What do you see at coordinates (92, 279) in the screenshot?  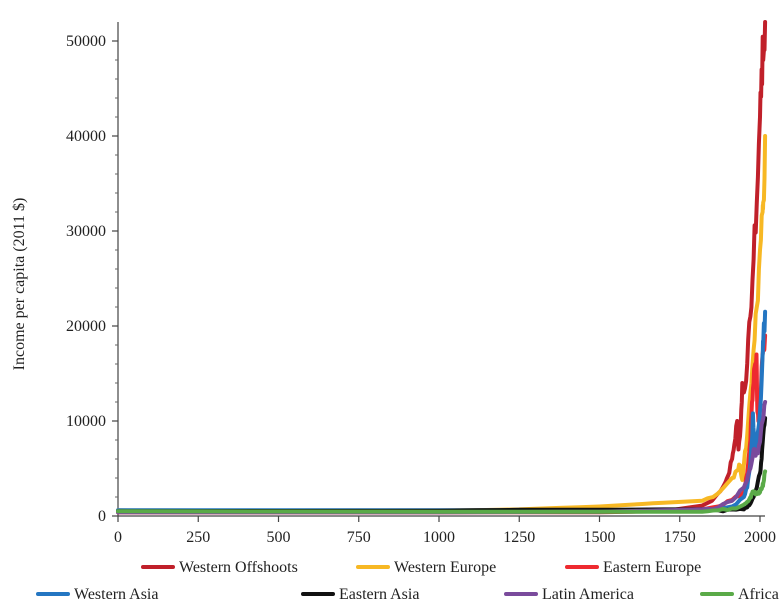 I see `y-axis-ticks: 0 10000 20000 30000 40000 50000` at bounding box center [92, 279].